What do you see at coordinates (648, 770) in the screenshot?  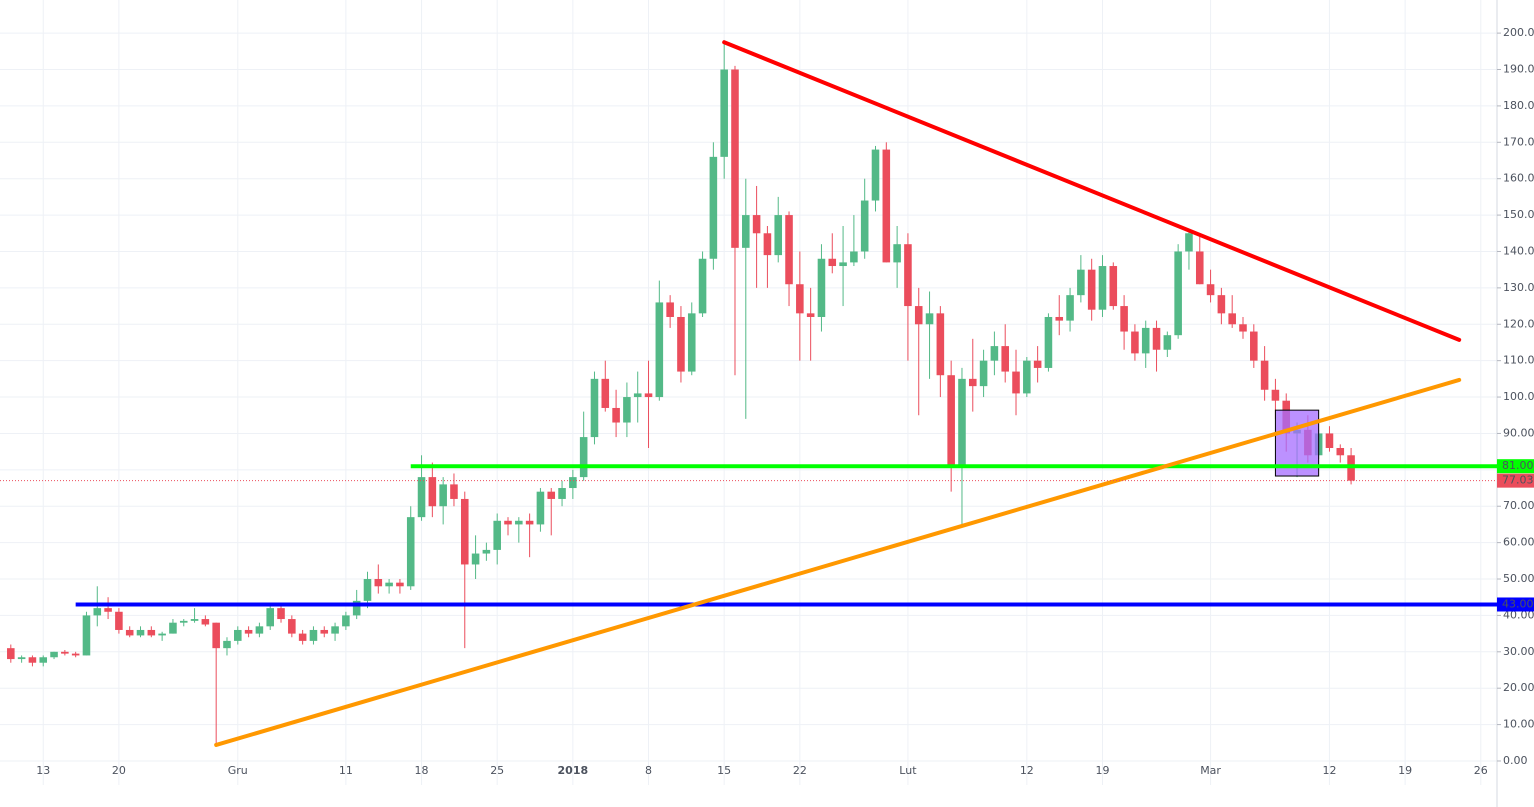 I see `x-tick-label: 8` at bounding box center [648, 770].